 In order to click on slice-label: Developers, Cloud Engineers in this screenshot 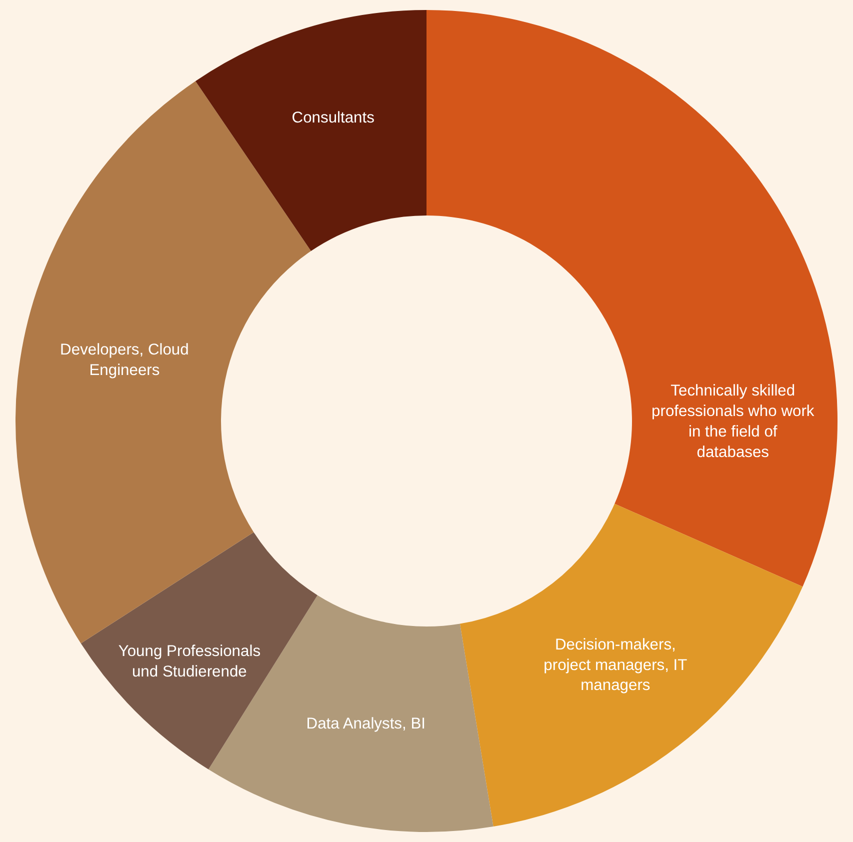, I will do `click(124, 360)`.